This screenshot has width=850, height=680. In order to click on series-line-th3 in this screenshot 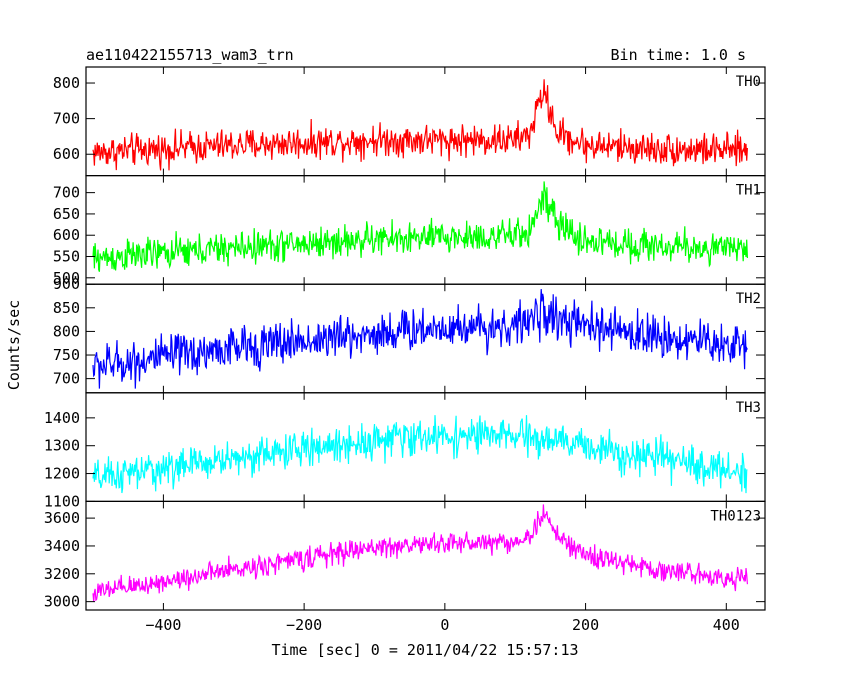, I will do `click(420, 454)`.